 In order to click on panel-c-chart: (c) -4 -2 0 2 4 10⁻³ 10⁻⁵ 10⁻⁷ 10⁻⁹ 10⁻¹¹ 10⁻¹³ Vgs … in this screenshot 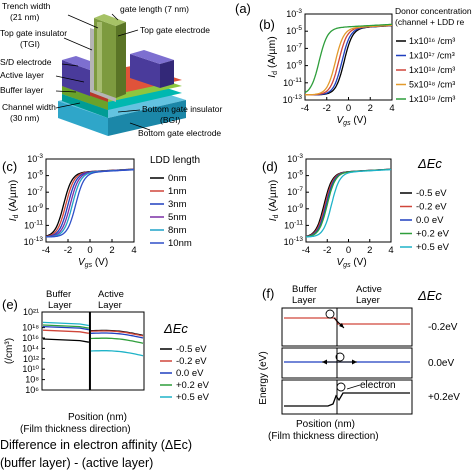, I will do `click(101, 211)`.